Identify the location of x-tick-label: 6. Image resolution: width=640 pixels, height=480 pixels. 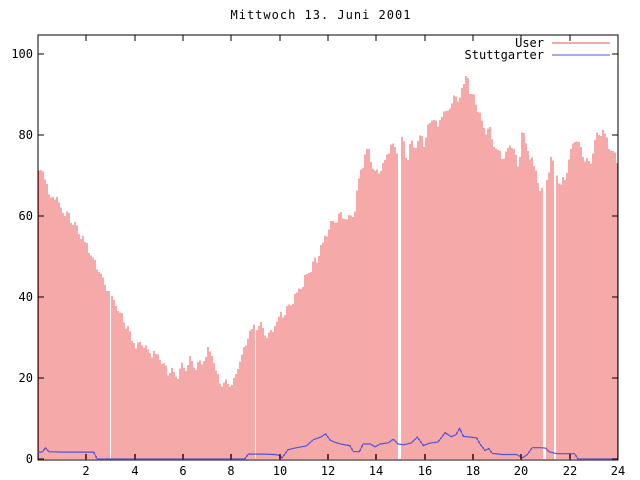
(182, 471).